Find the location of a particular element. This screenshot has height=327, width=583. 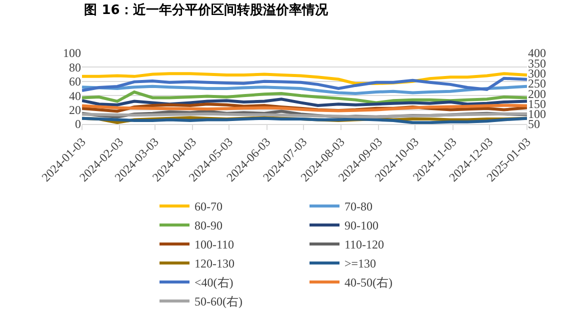

legend-label: 60-70 is located at coordinates (208, 207).